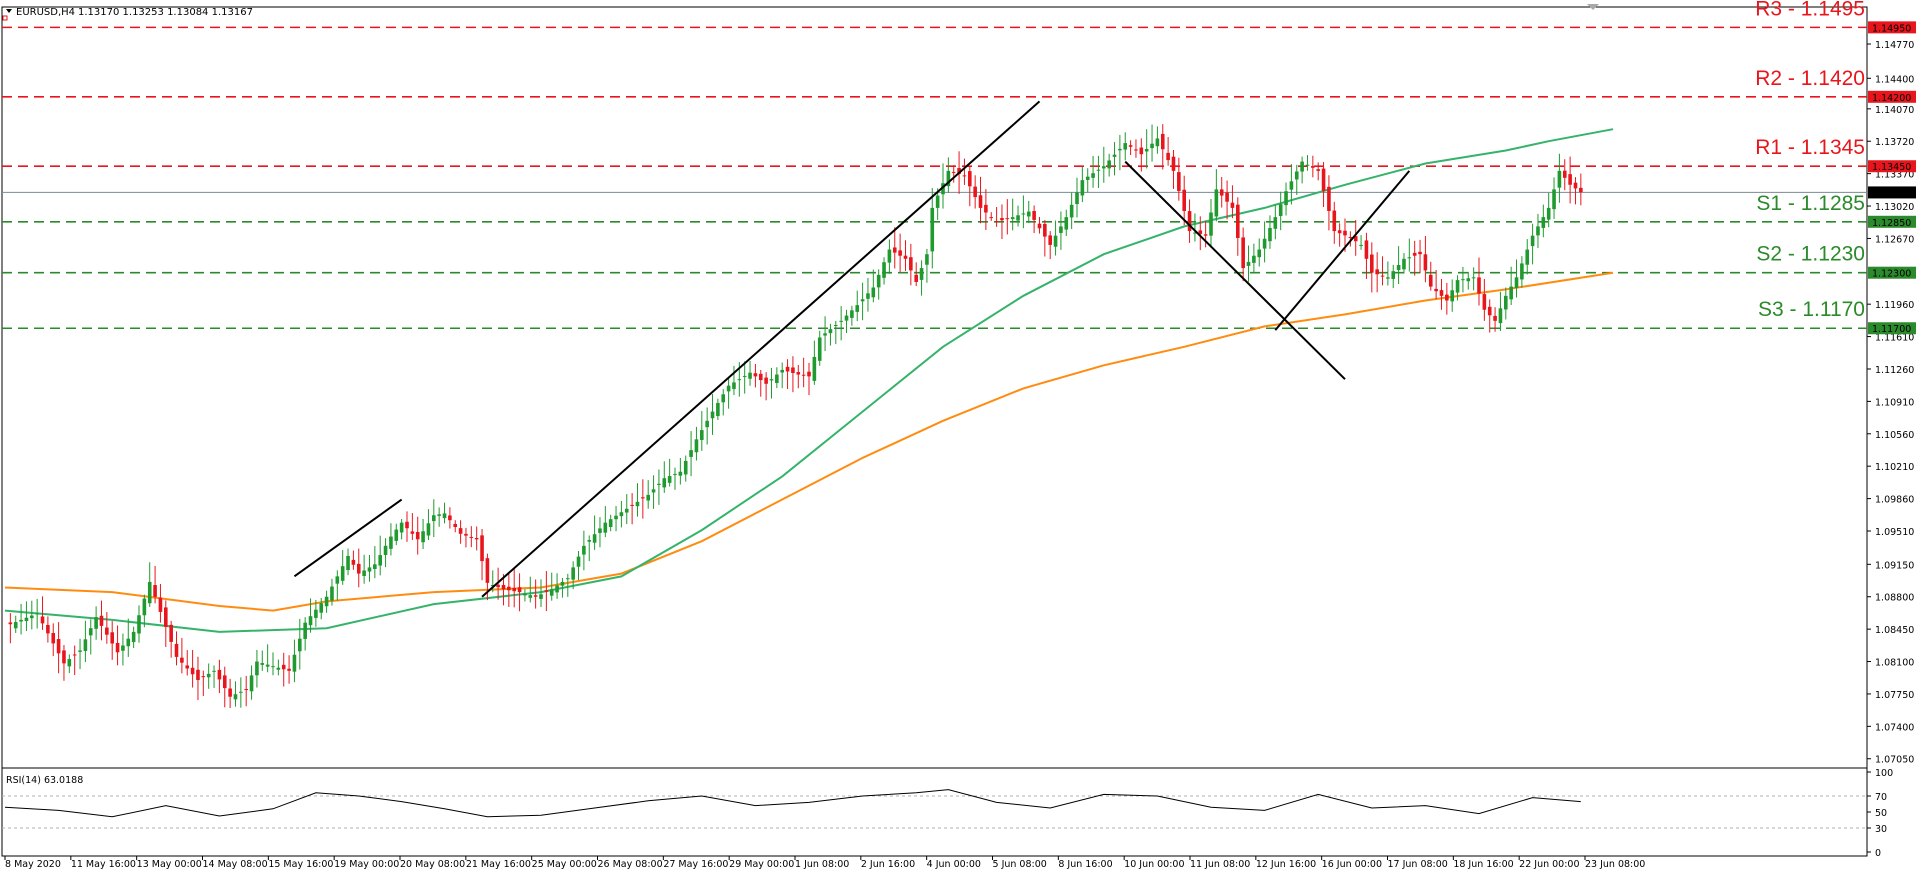  I want to click on price-tick-label: 1.08800, so click(1894, 598).